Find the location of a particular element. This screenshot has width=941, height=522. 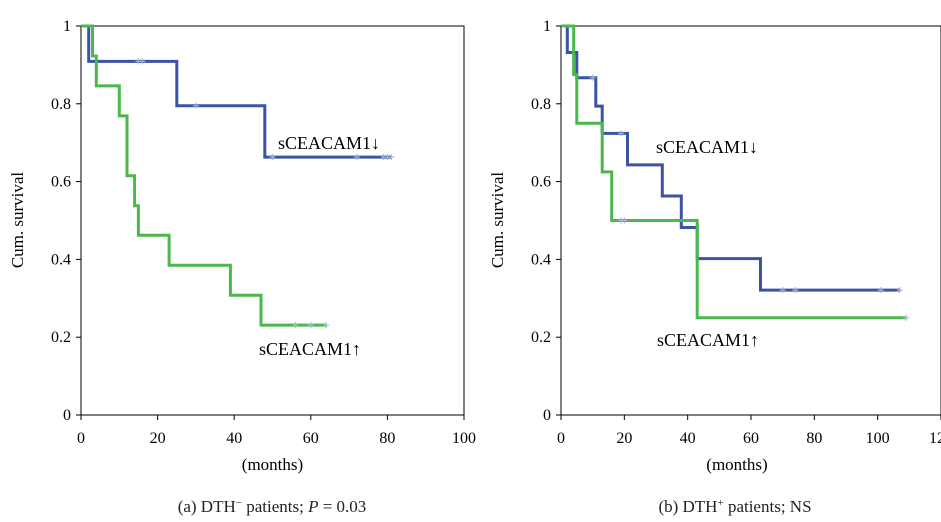

series-line-low is located at coordinates (236, 91).